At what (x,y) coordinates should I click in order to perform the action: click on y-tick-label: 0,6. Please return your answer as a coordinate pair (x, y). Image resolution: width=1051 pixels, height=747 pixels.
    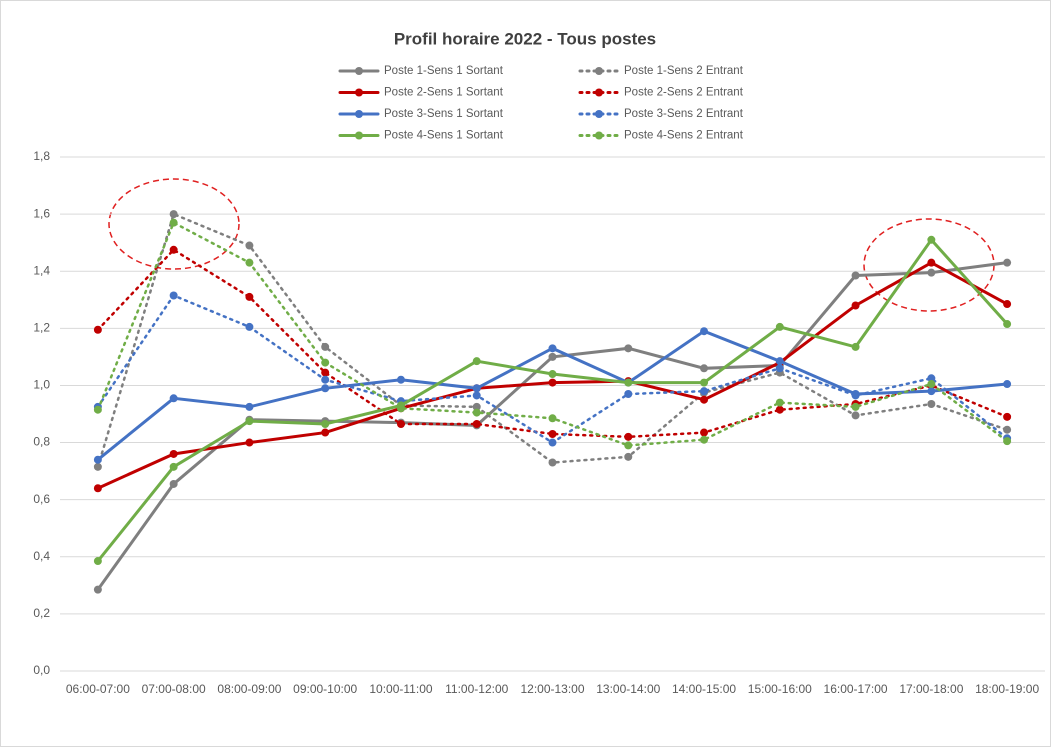
    Looking at the image, I should click on (41, 499).